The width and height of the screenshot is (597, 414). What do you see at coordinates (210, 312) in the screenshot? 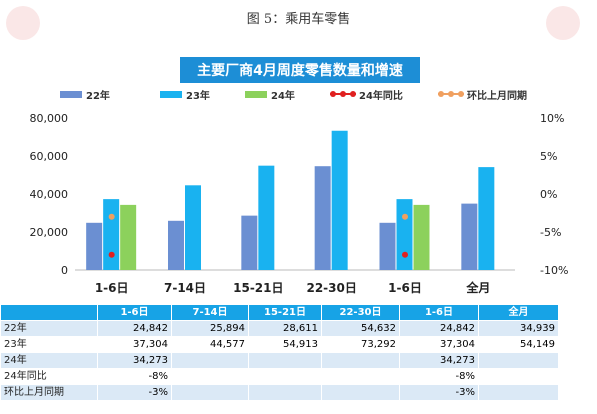
I see `table-header-cell: 7-14日` at bounding box center [210, 312].